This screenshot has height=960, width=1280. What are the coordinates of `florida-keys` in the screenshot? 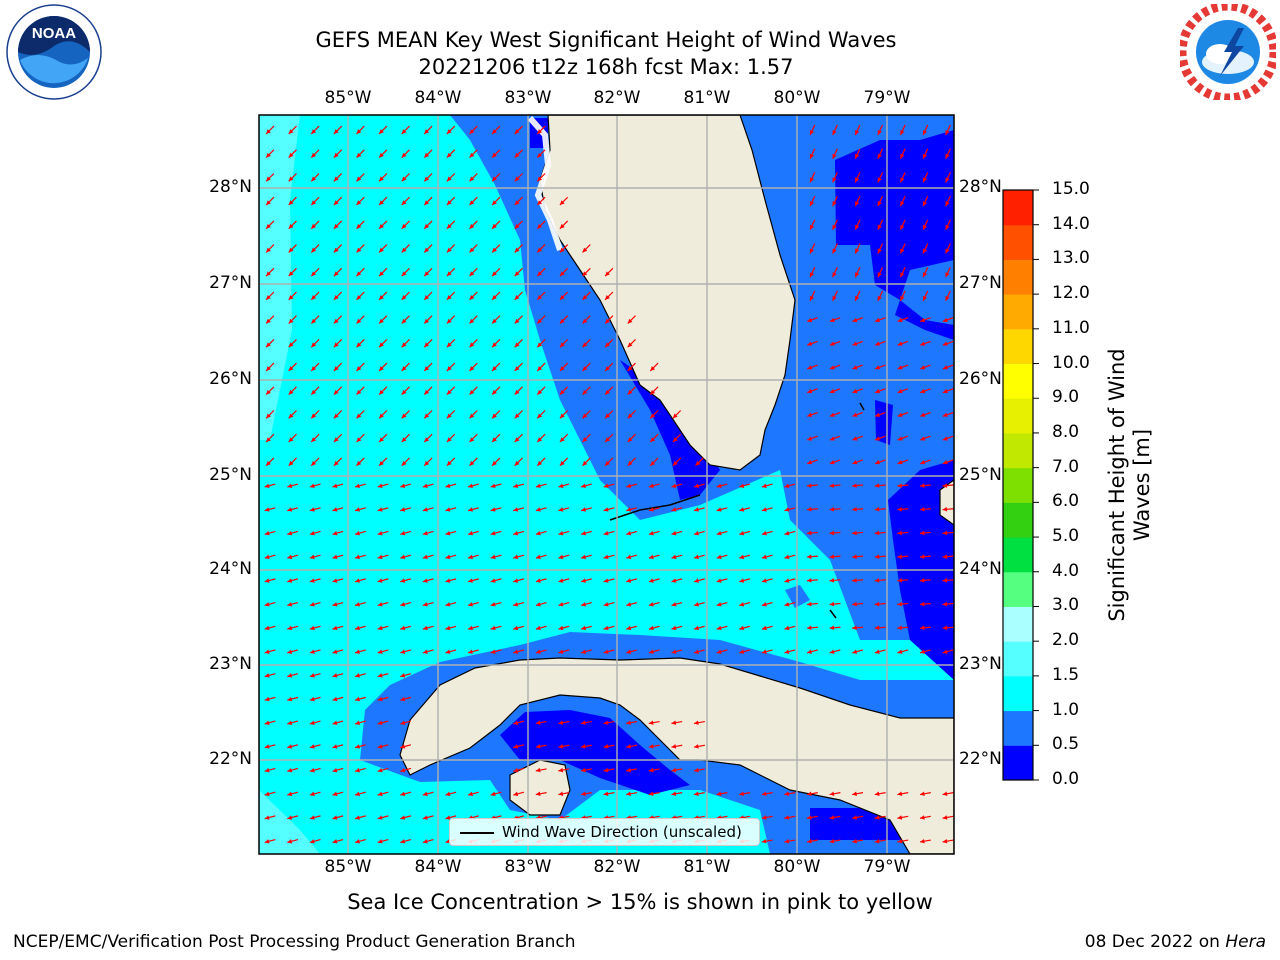 It's located at (655, 507).